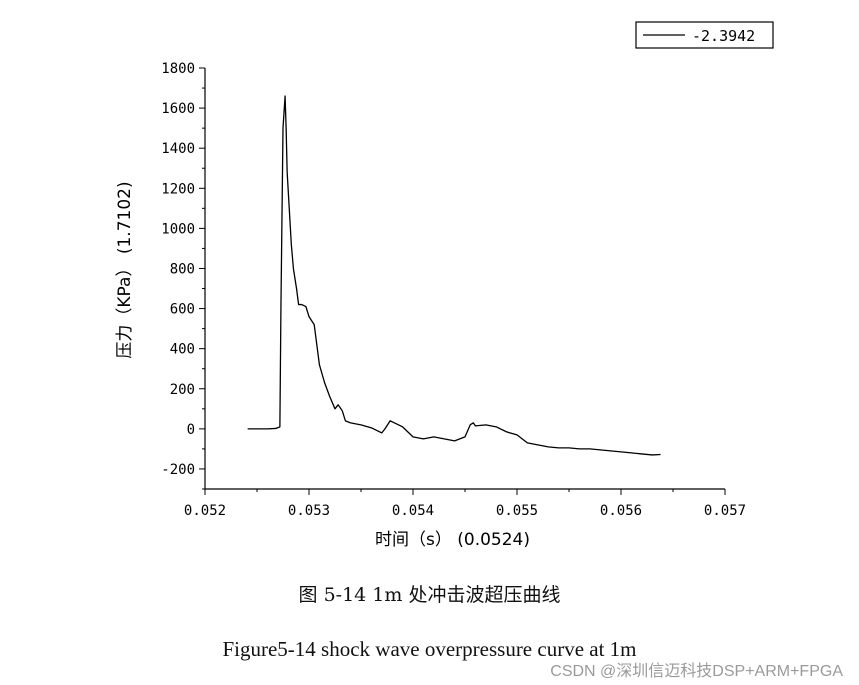 The width and height of the screenshot is (859, 685). What do you see at coordinates (178, 470) in the screenshot?
I see `y-tick-label: -200` at bounding box center [178, 470].